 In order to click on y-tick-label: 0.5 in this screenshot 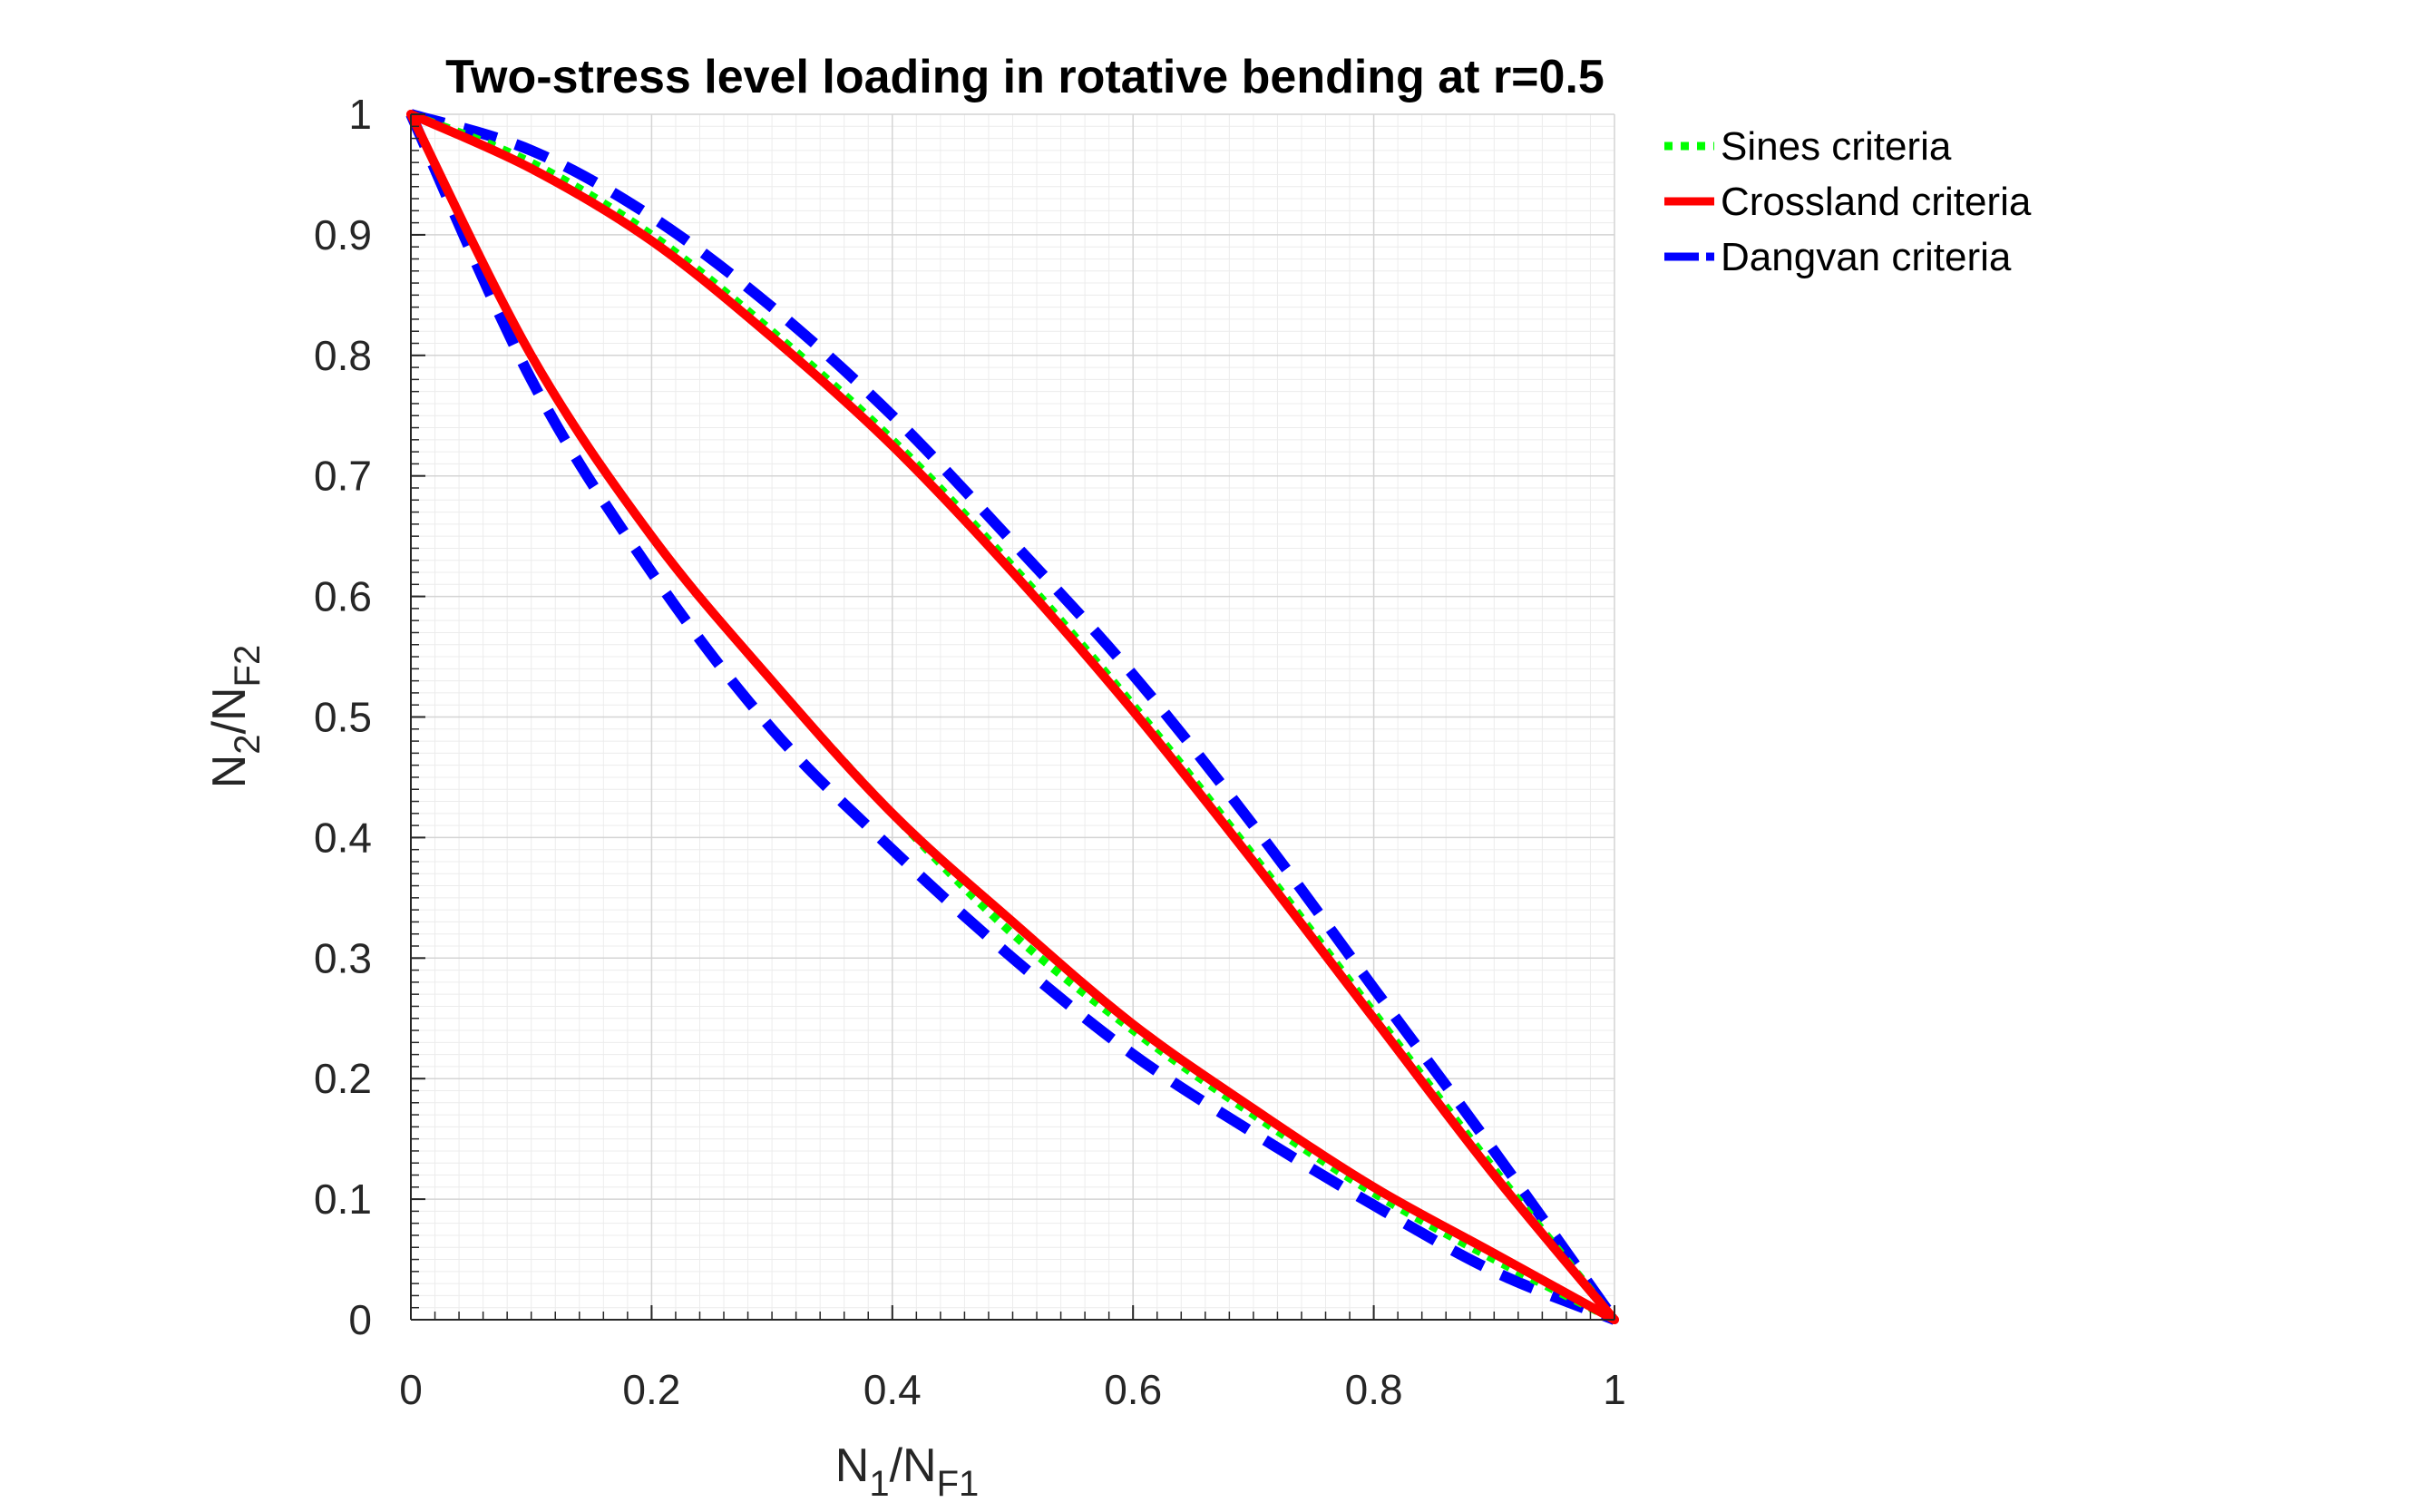, I will do `click(343, 717)`.